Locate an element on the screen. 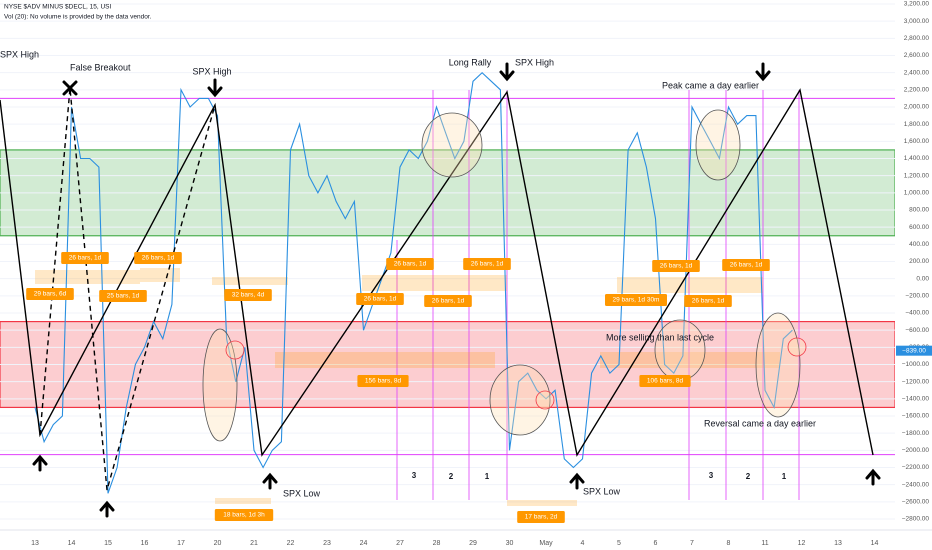 The width and height of the screenshot is (932, 550). x-tick-label: 4 is located at coordinates (583, 543).